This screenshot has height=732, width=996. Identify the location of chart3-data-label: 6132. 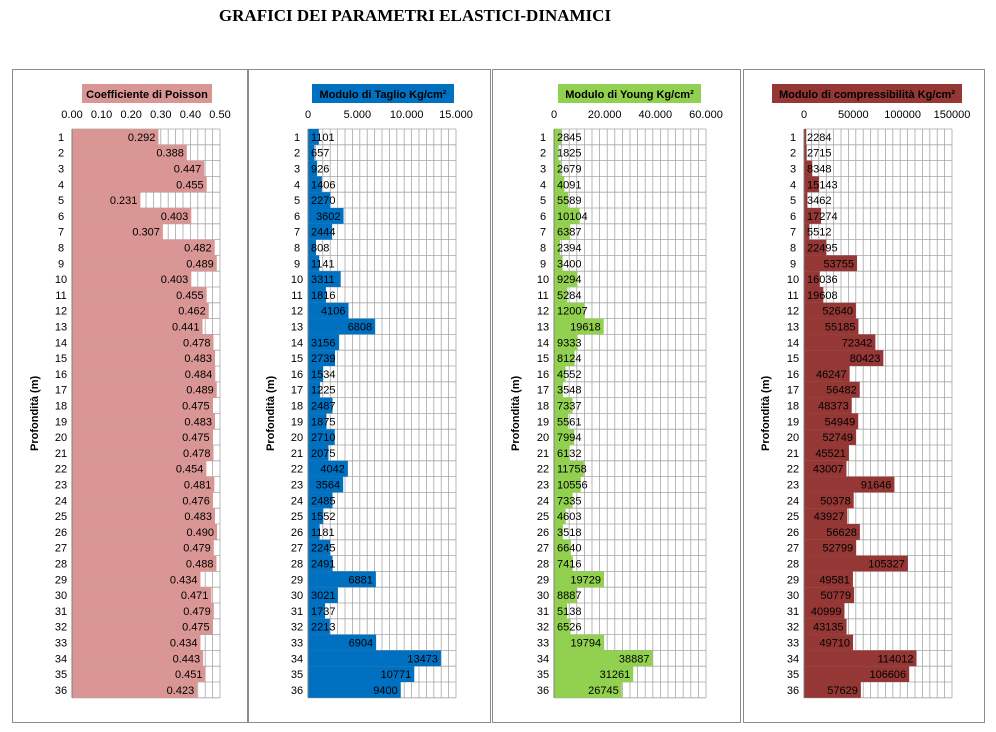
(569, 454).